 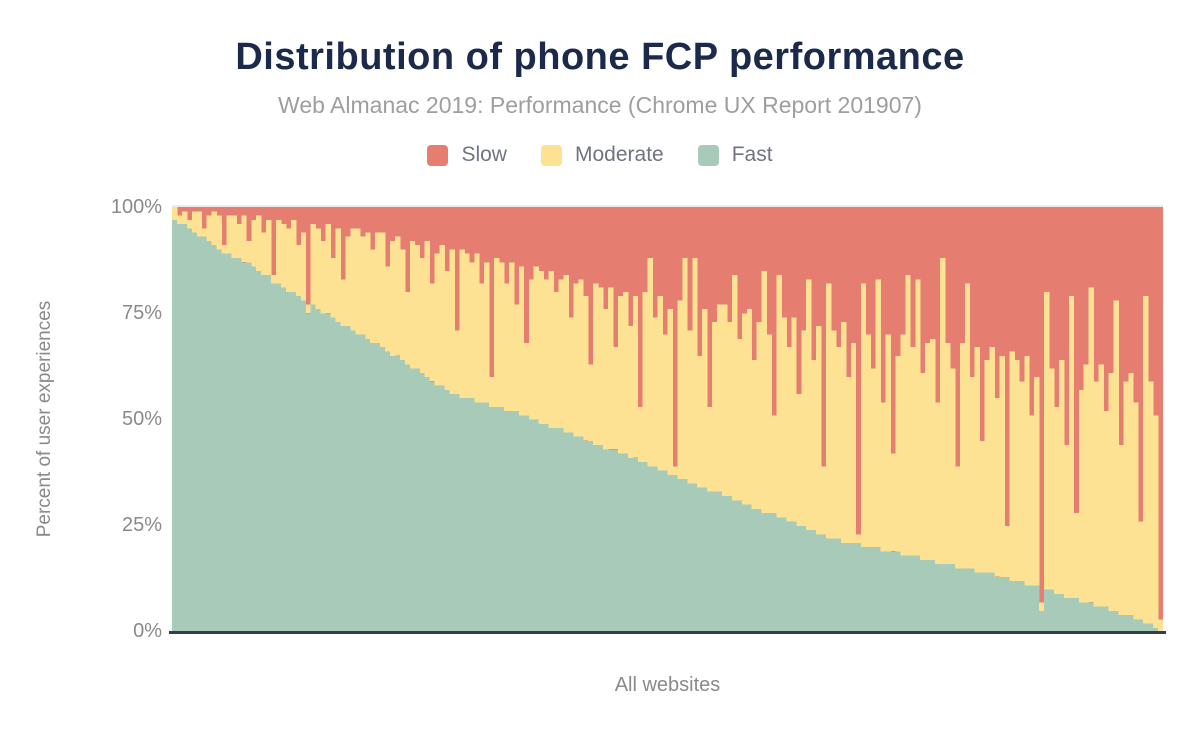 What do you see at coordinates (619, 154) in the screenshot?
I see `legend-label-moderate: Moderate` at bounding box center [619, 154].